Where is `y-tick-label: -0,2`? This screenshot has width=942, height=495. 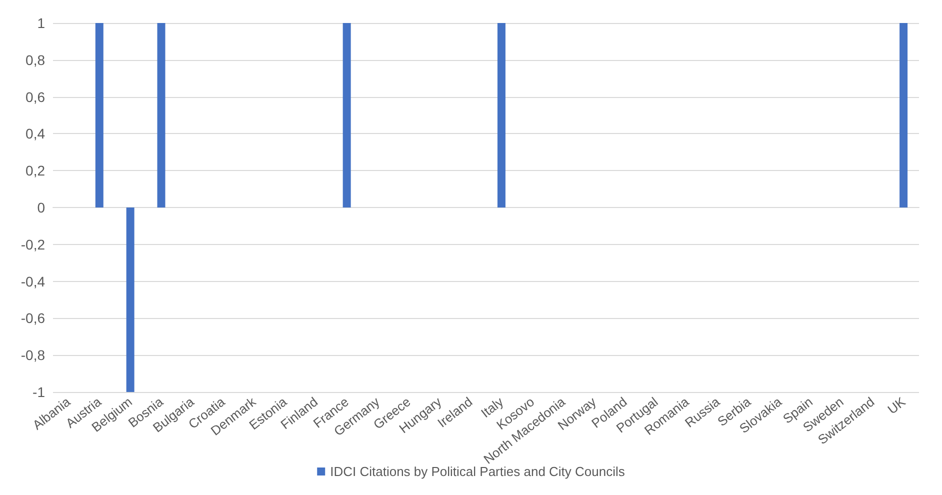
y-tick-label: -0,2 is located at coordinates (33, 244).